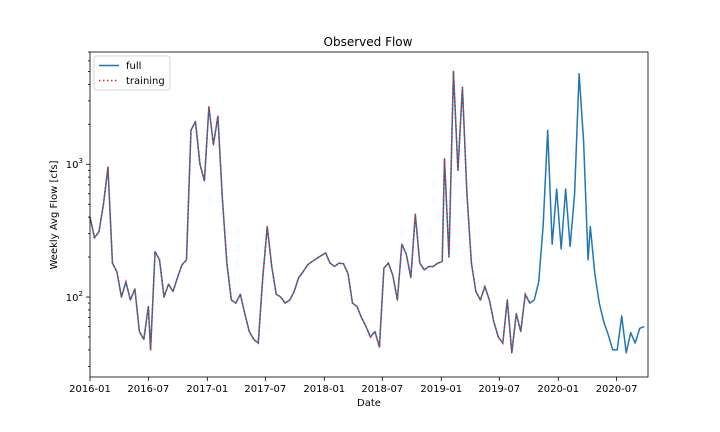  What do you see at coordinates (54, 214) in the screenshot?
I see `y-axis-label: Weekly Avg Flow [cfs]` at bounding box center [54, 214].